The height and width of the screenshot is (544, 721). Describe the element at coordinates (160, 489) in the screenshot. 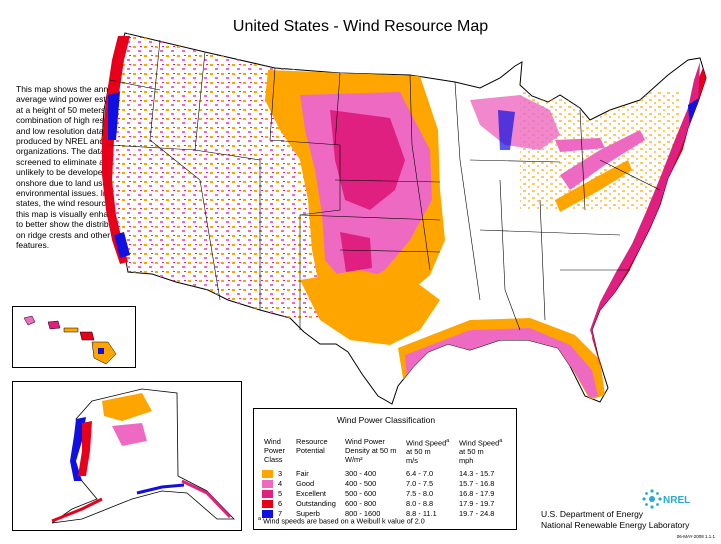

I see `alaska-south-coast` at that location.